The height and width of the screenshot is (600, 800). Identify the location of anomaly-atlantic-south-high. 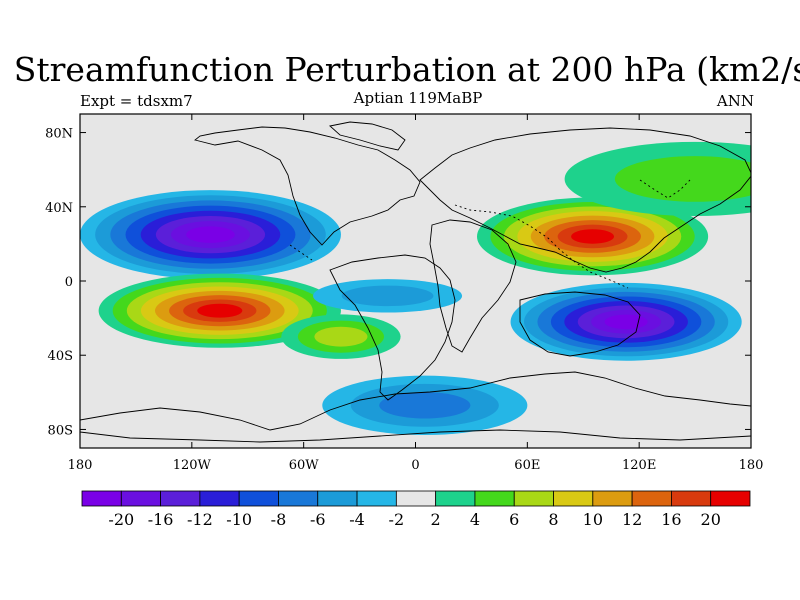
(341, 336).